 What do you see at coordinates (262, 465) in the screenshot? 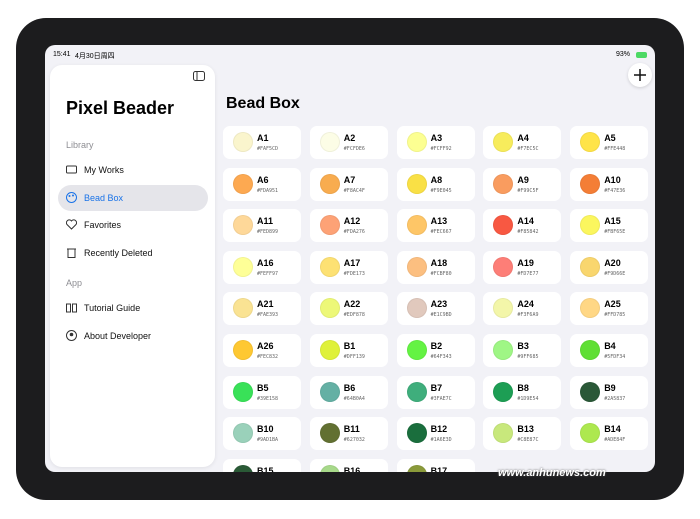
I see `bead-card: B15` at bounding box center [262, 465].